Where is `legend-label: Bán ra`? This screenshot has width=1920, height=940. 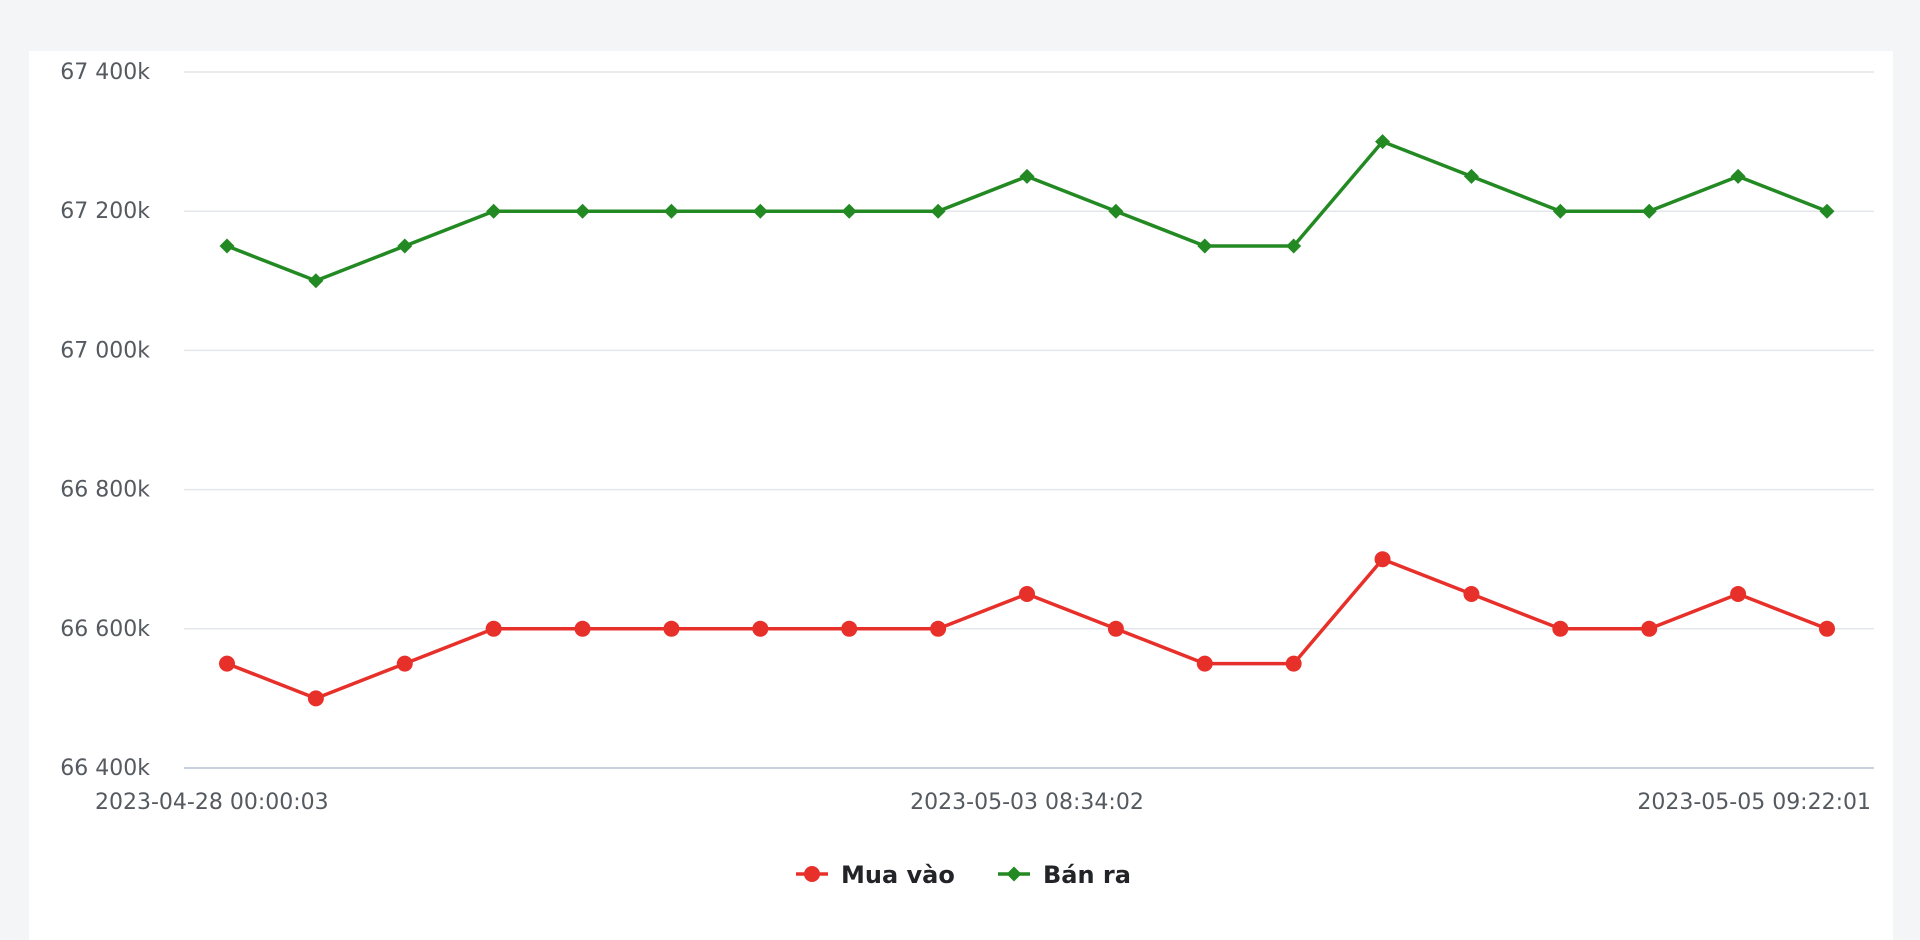 legend-label: Bán ra is located at coordinates (1087, 875).